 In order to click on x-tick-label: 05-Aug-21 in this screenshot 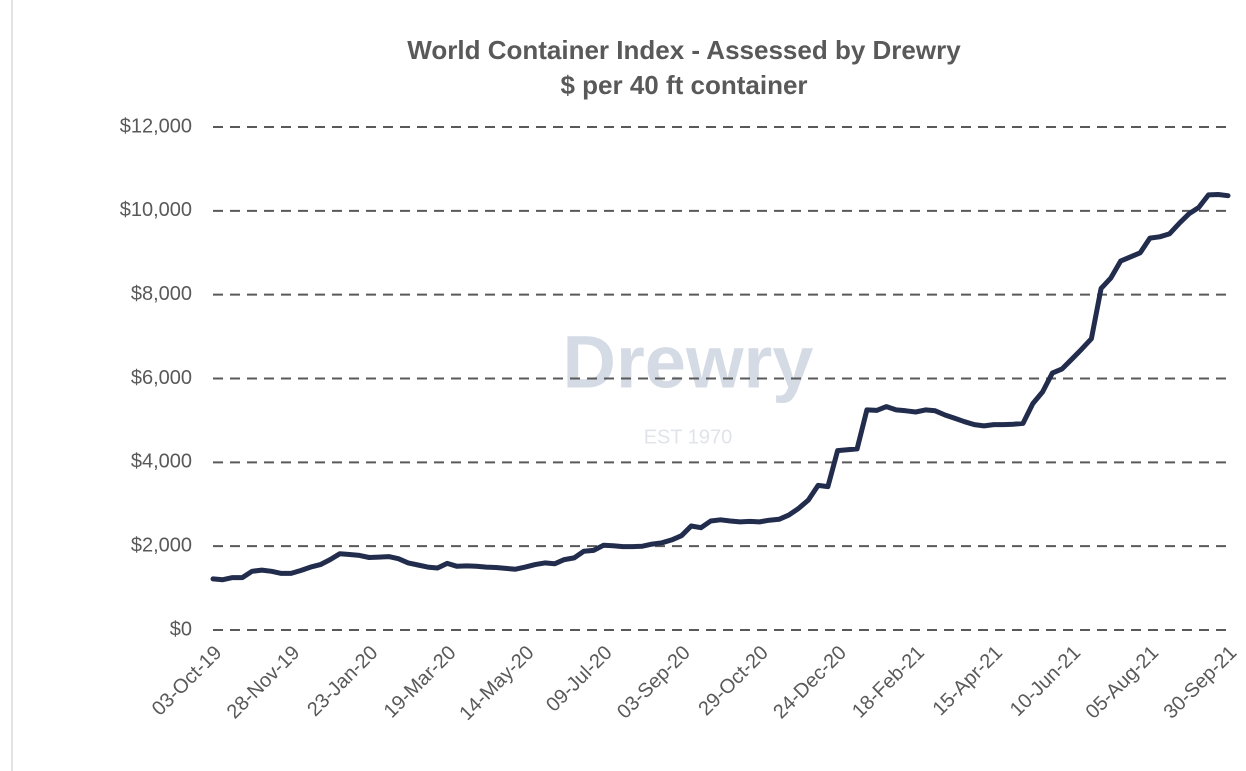, I will do `click(1123, 683)`.